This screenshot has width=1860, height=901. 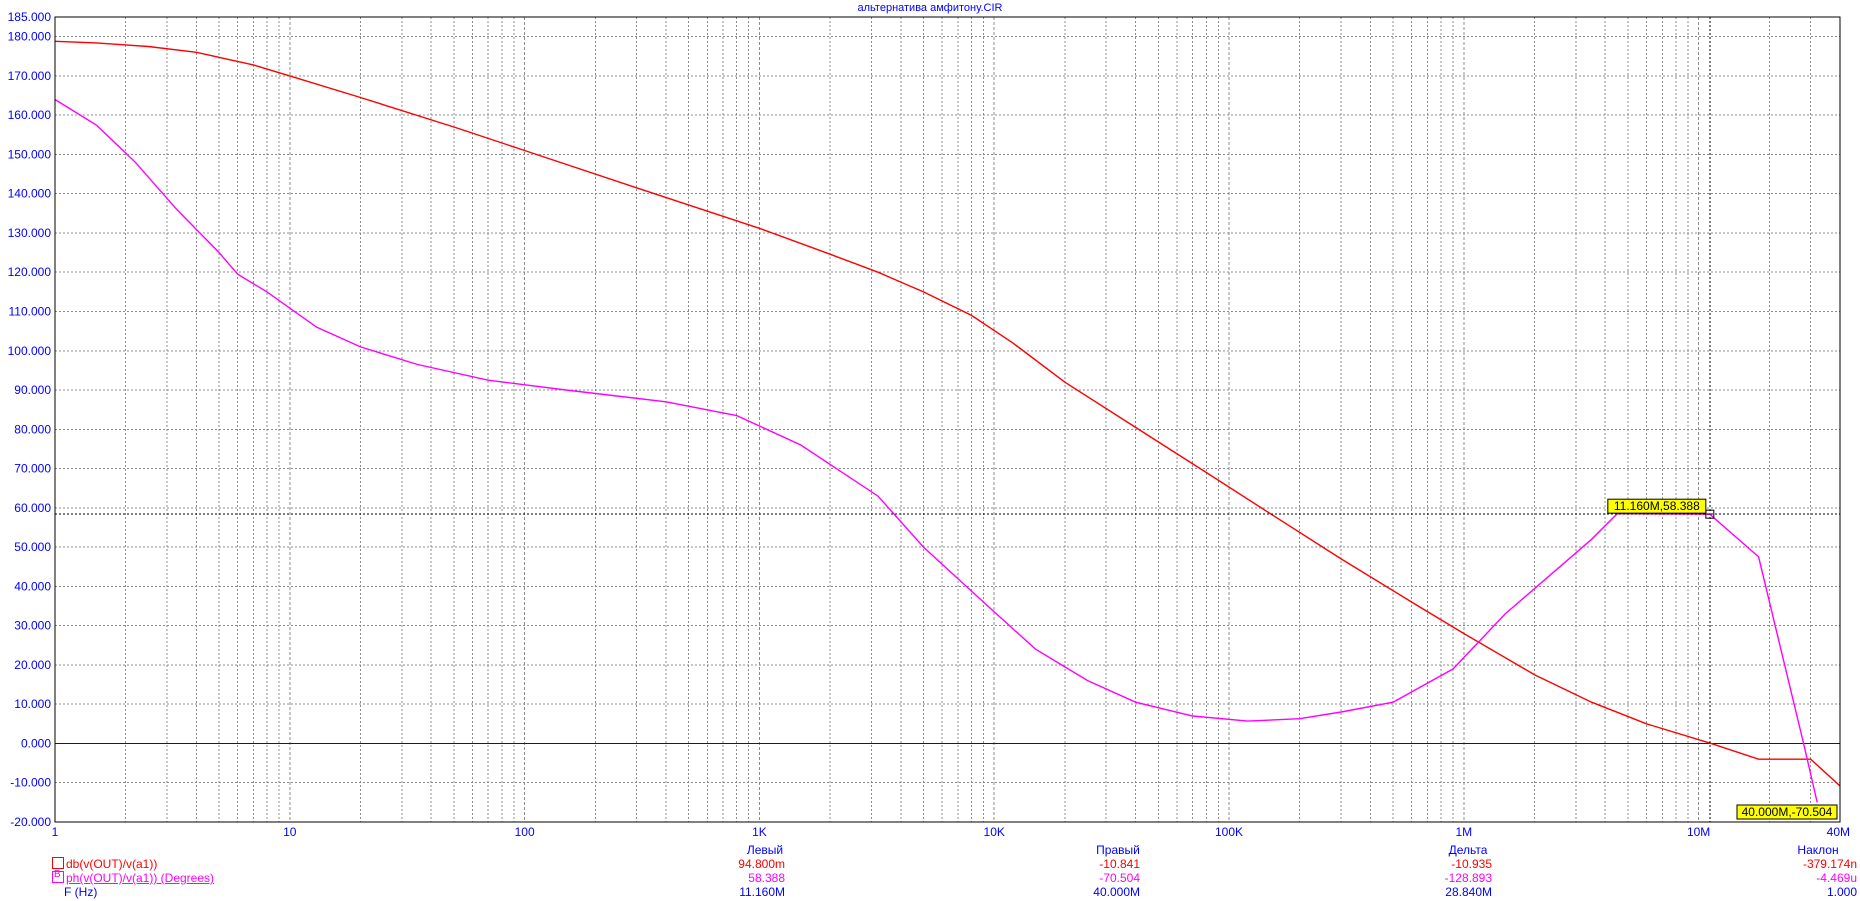 I want to click on value-right-phase: -70.504, so click(x=1119, y=878).